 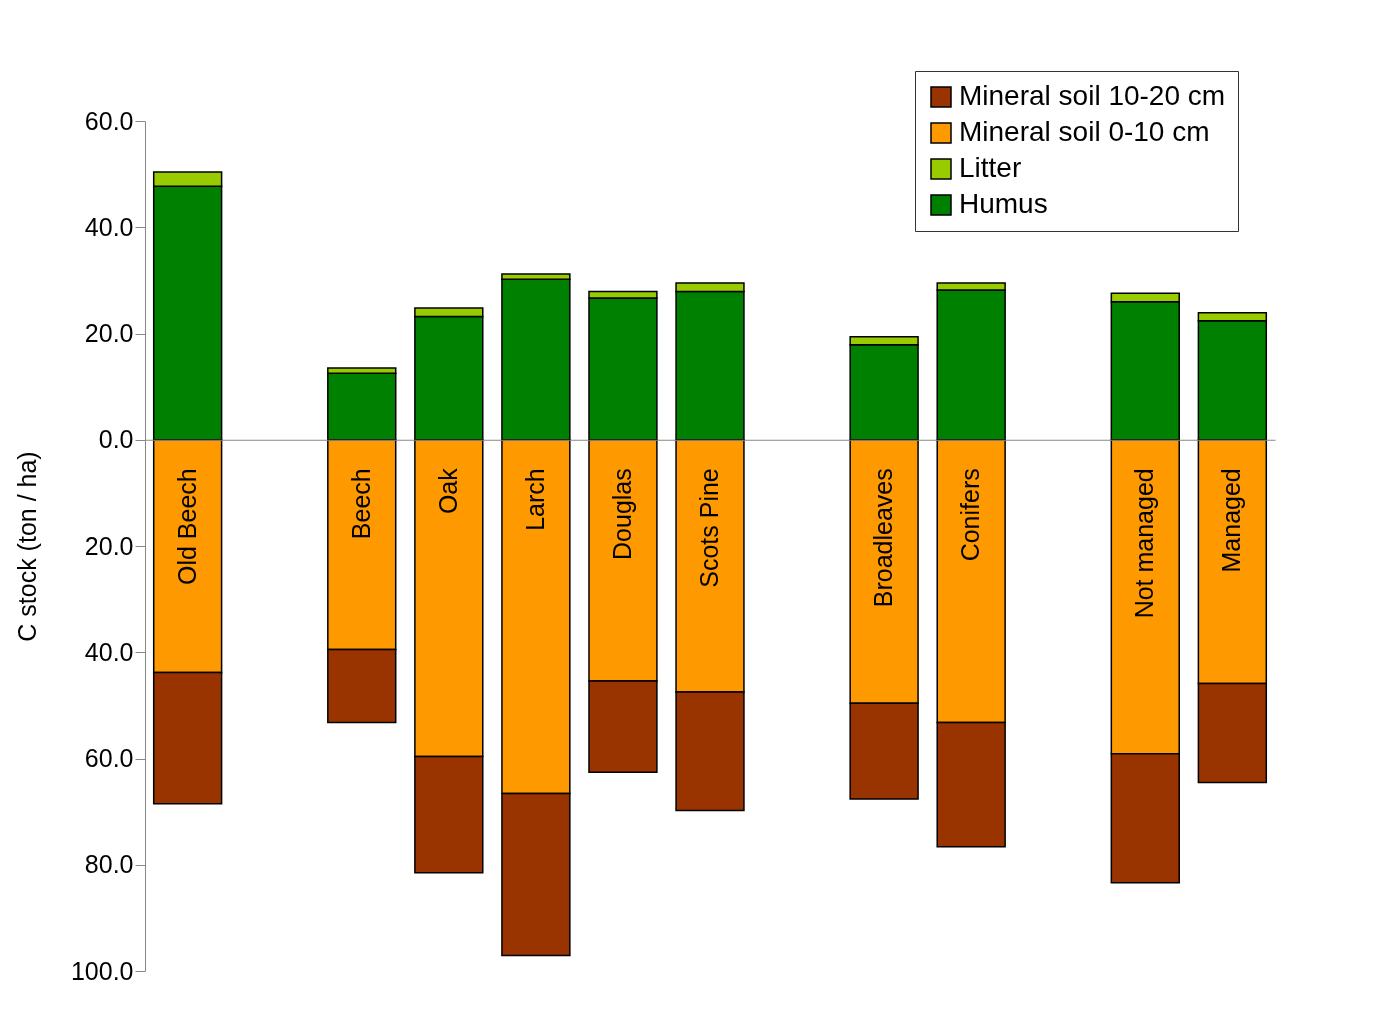 I want to click on y-tick-label: 100.0, so click(x=102, y=970).